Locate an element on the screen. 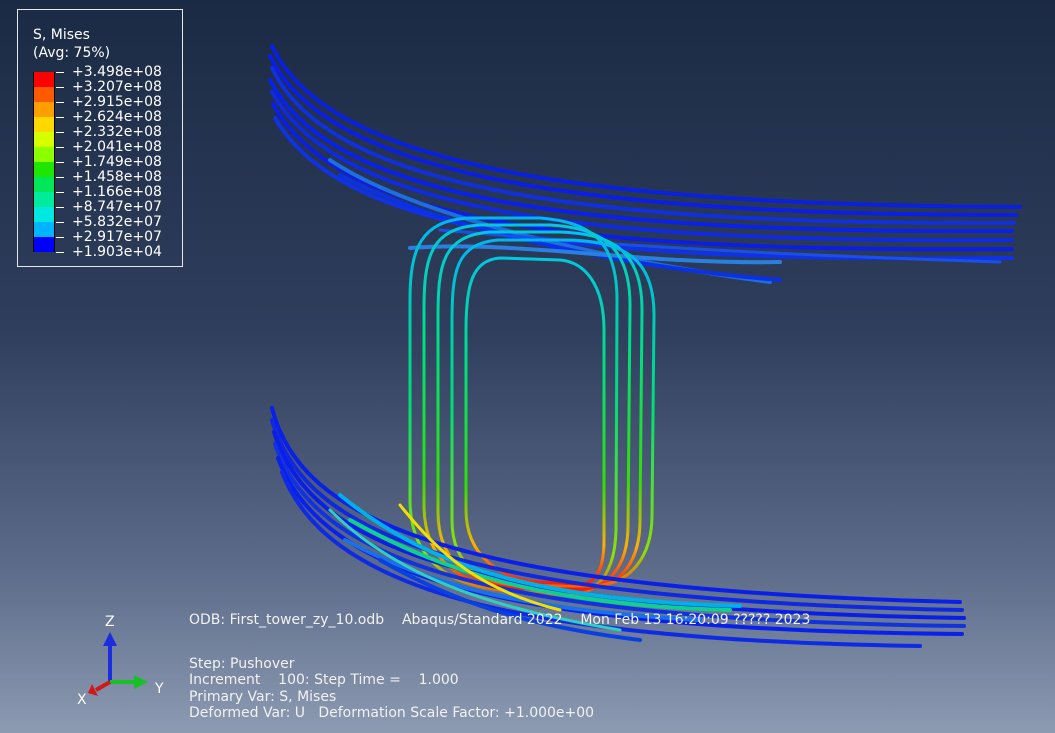 The height and width of the screenshot is (733, 1055). legend-value: +2.041e+08 is located at coordinates (117, 147).